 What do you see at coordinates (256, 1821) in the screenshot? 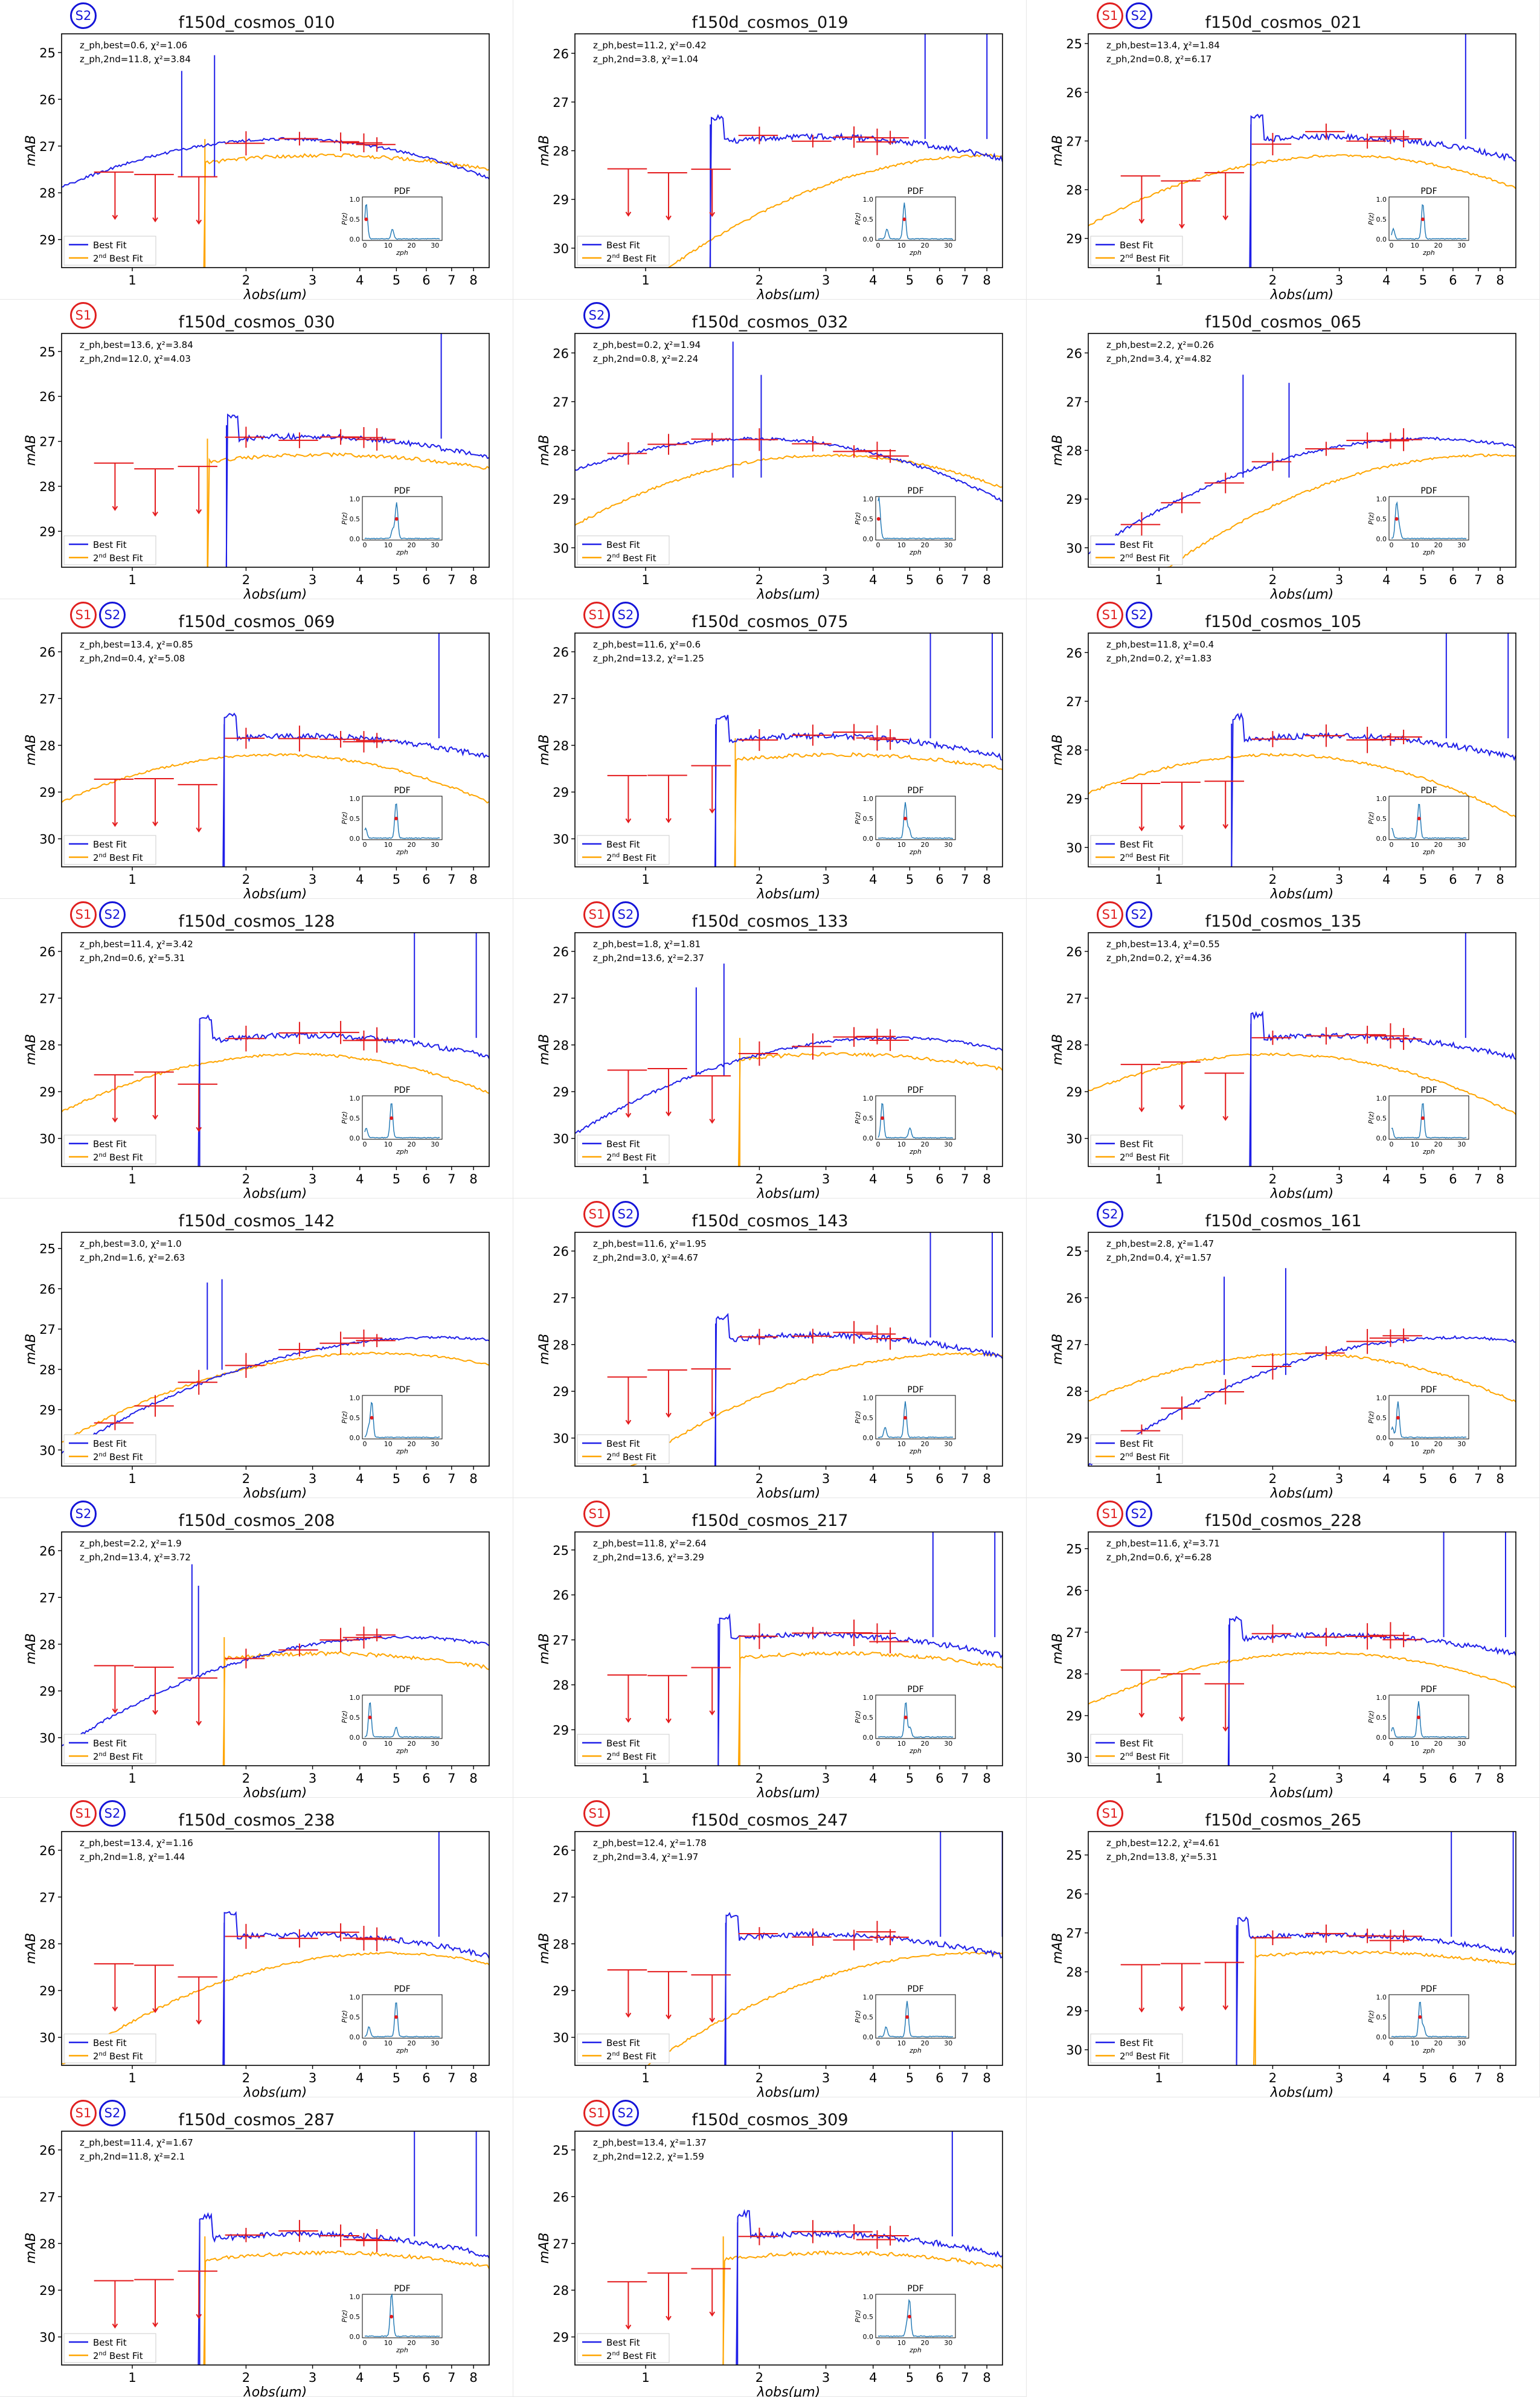
I see `panel-title: f150d_cosmos_238` at bounding box center [256, 1821].